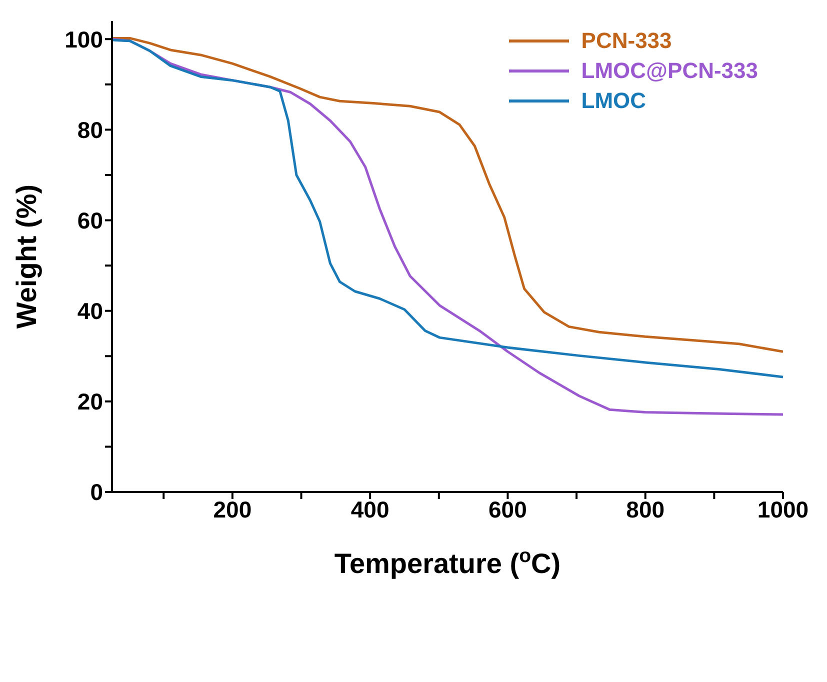  Describe the element at coordinates (90, 220) in the screenshot. I see `y-tick-label: 60` at that location.